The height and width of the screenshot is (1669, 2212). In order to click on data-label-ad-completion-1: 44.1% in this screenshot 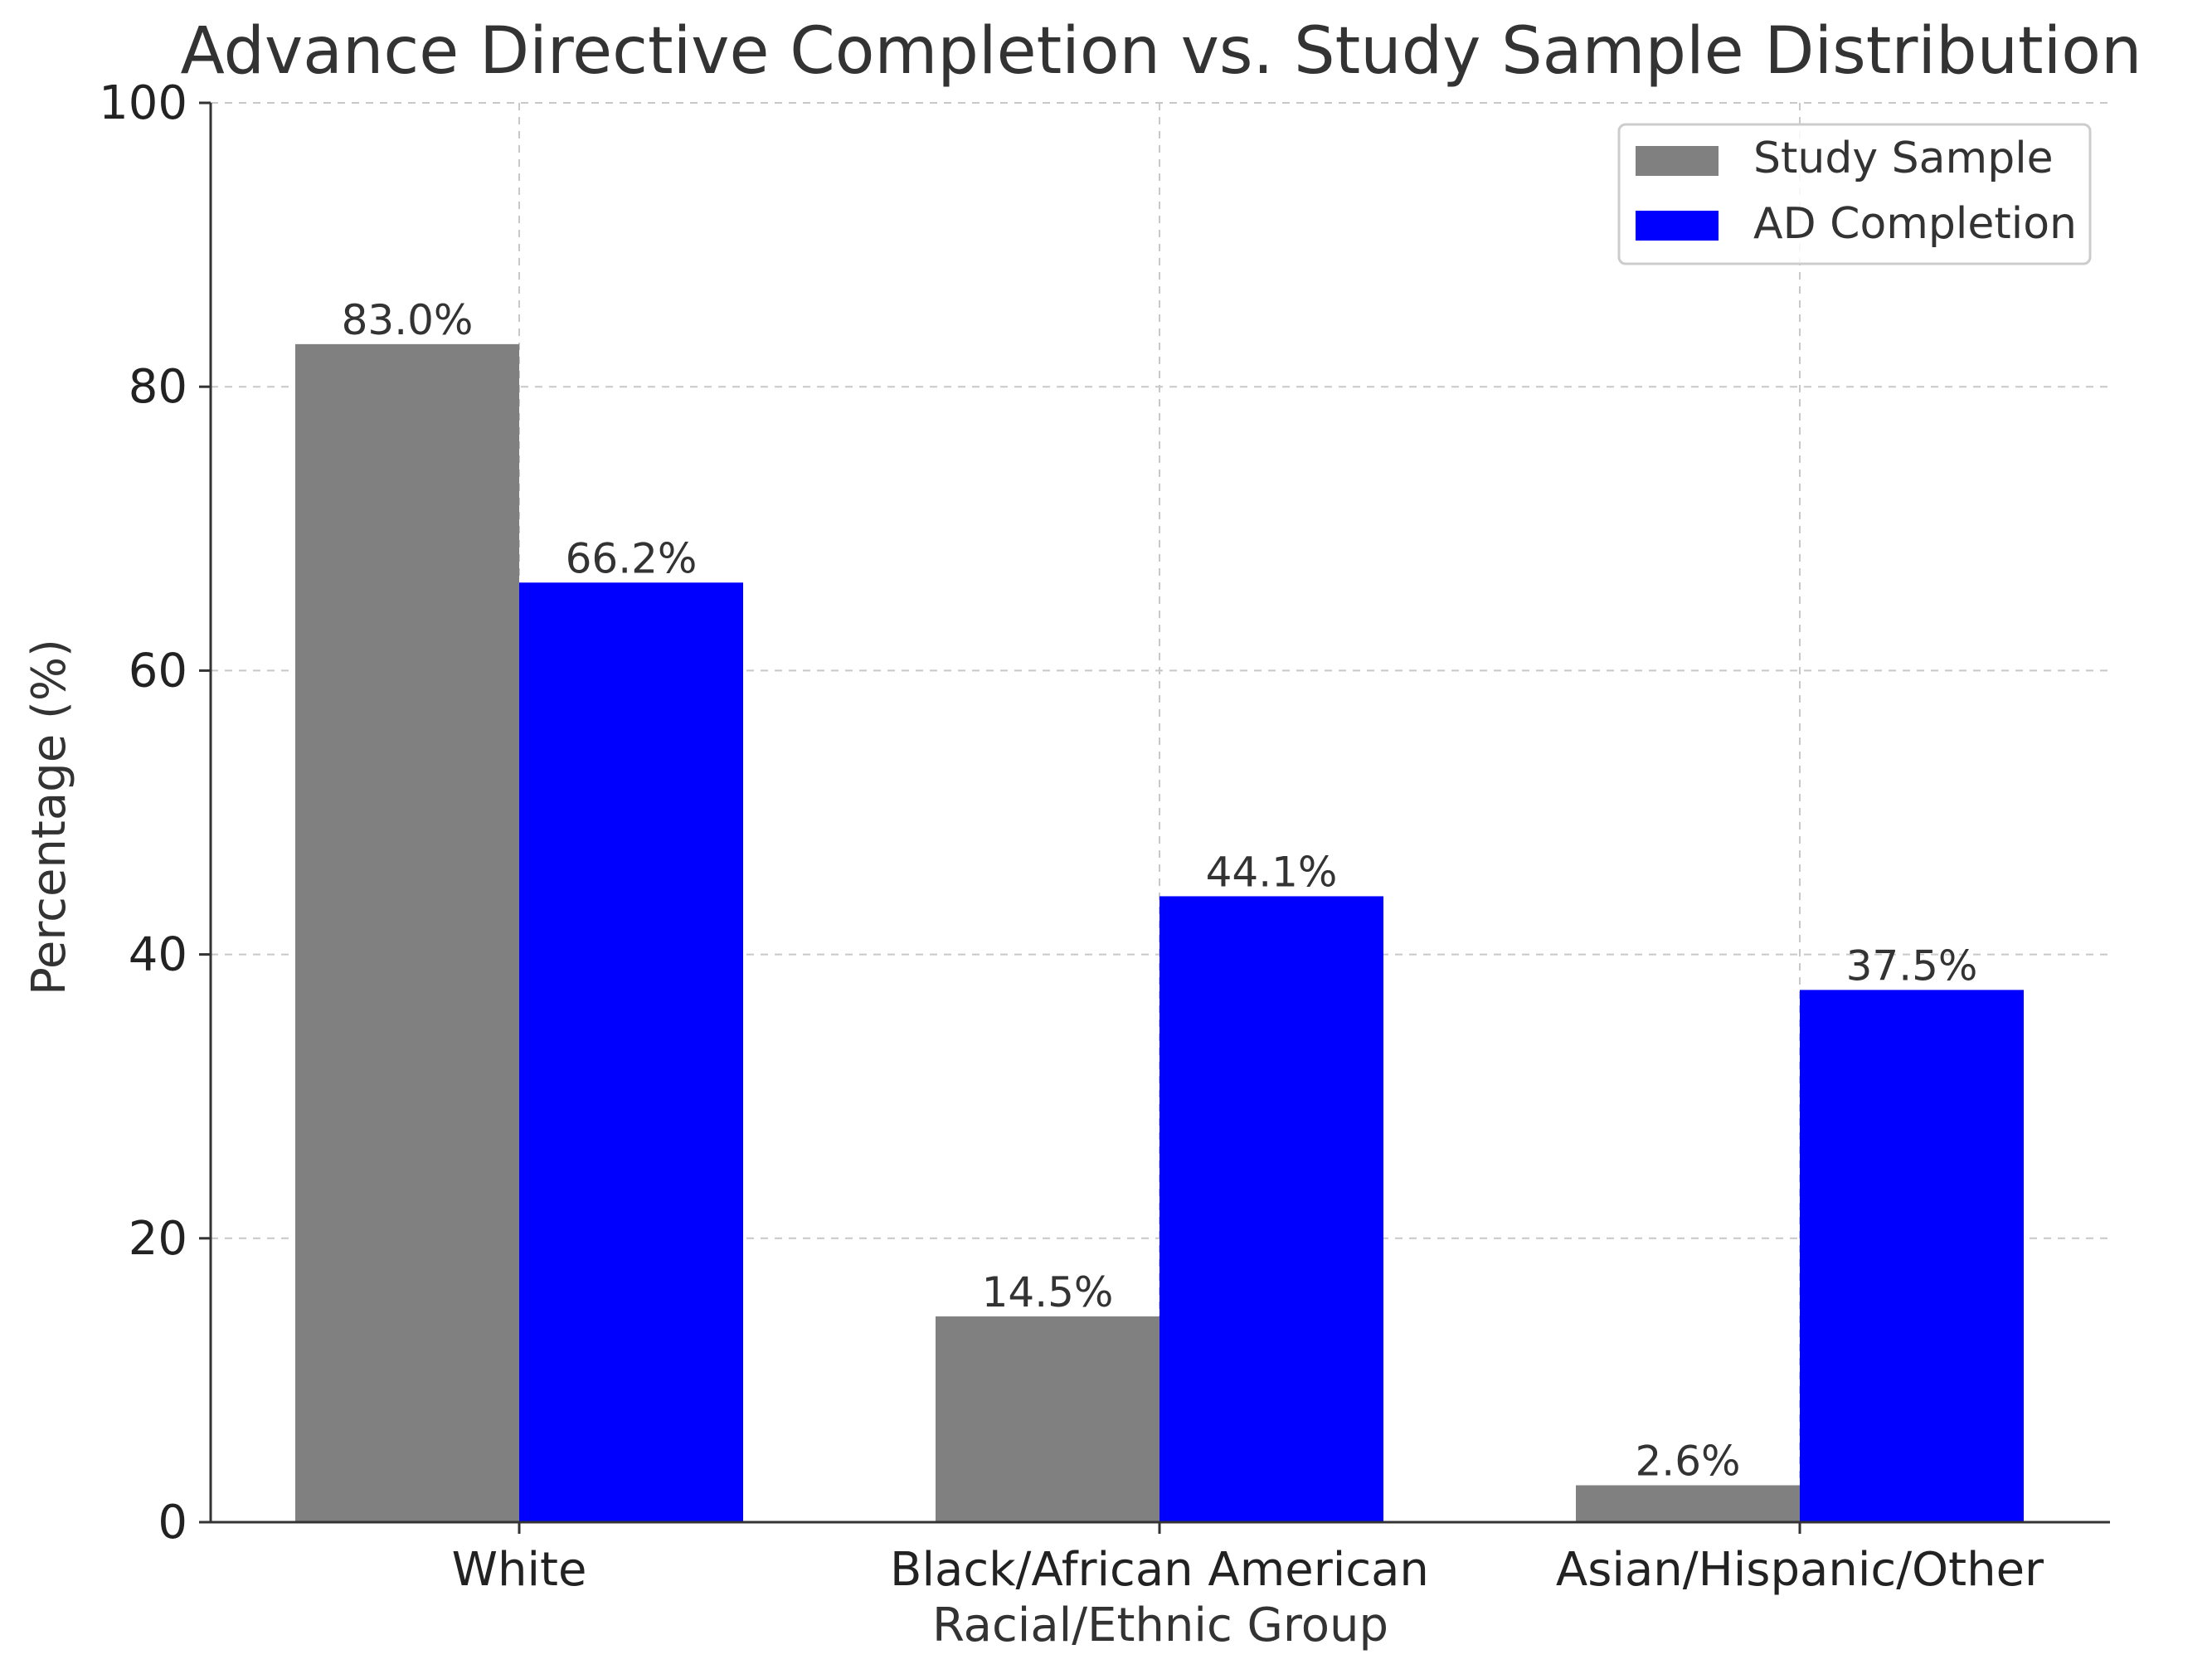, I will do `click(1272, 872)`.